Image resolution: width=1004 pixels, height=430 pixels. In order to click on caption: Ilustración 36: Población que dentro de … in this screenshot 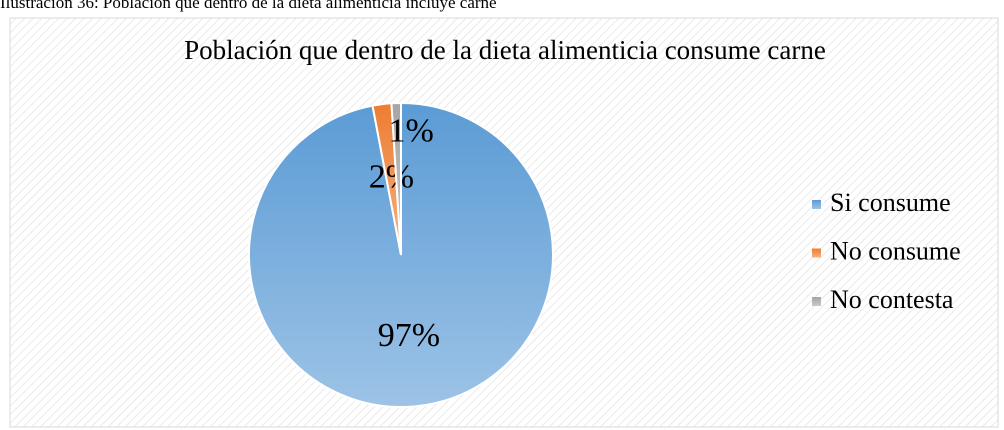, I will do `click(248, 6)`.